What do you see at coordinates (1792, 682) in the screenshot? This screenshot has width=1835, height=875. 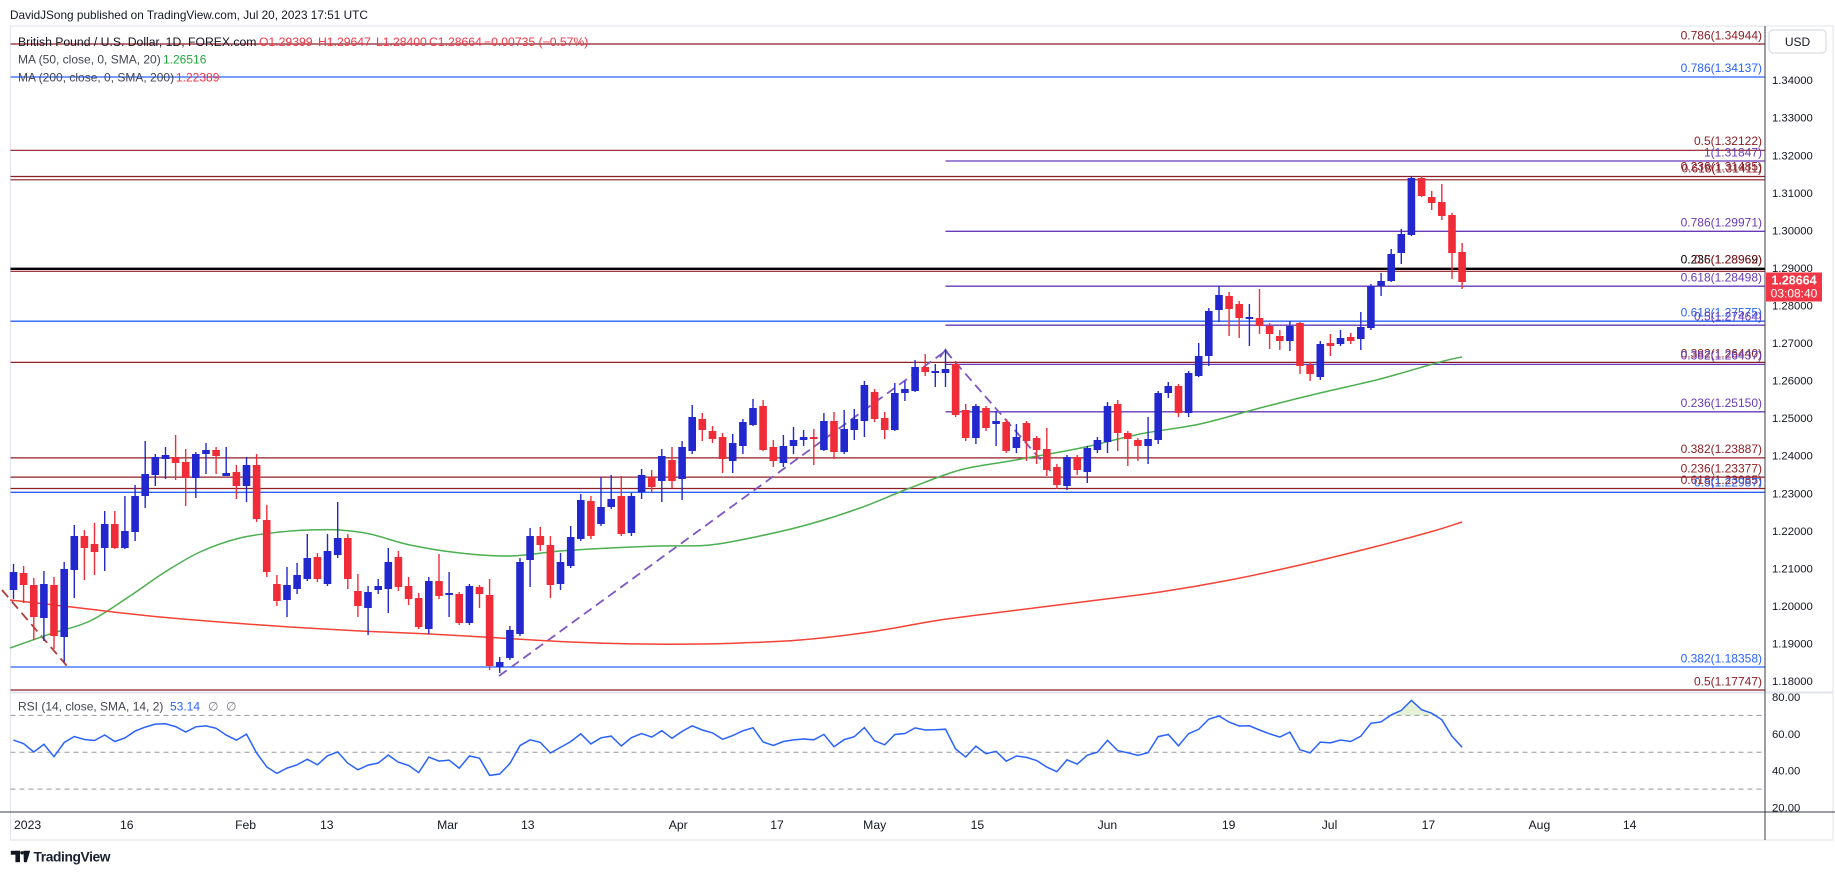 I see `svg-text: 1.18000` at bounding box center [1792, 682].